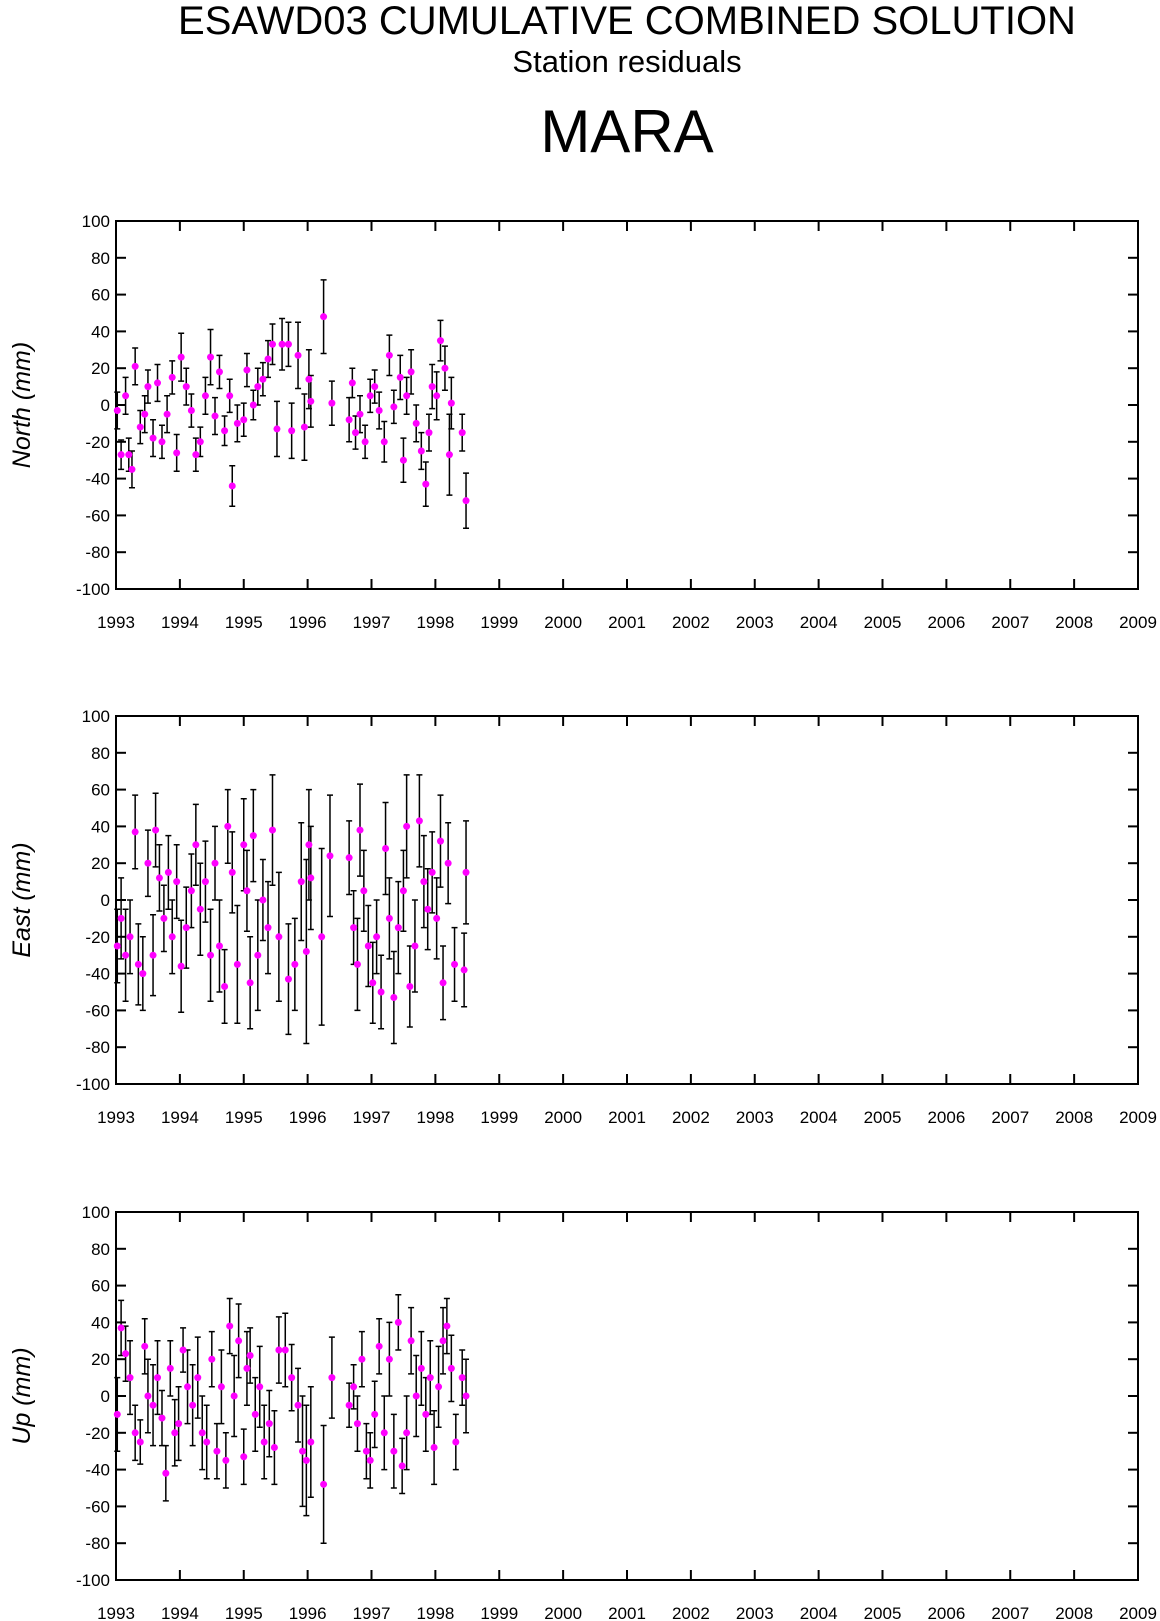  I want to click on y-tick-label: -40, so click(97, 1470).